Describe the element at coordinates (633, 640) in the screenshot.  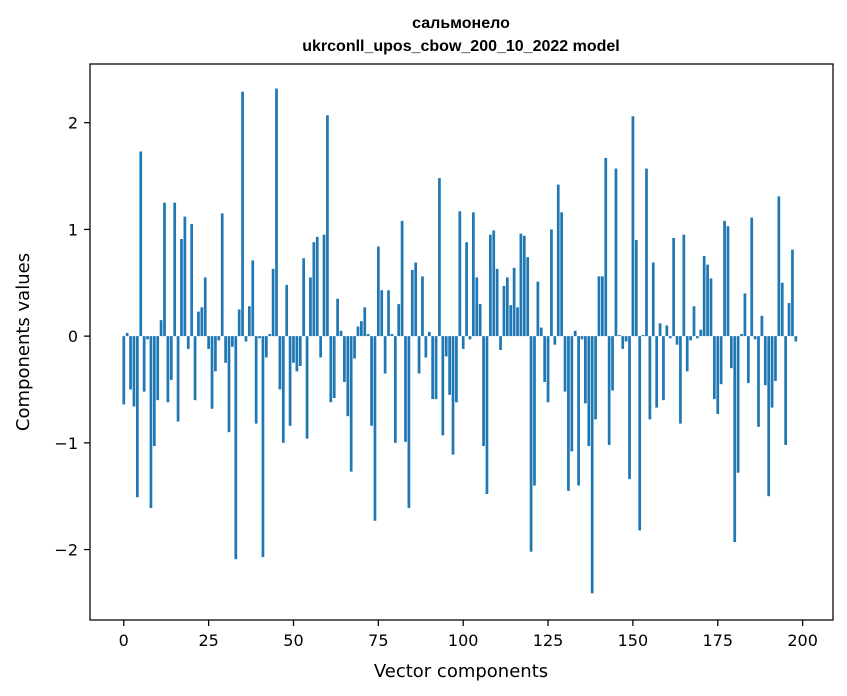
I see `x-tick-label: 150` at that location.